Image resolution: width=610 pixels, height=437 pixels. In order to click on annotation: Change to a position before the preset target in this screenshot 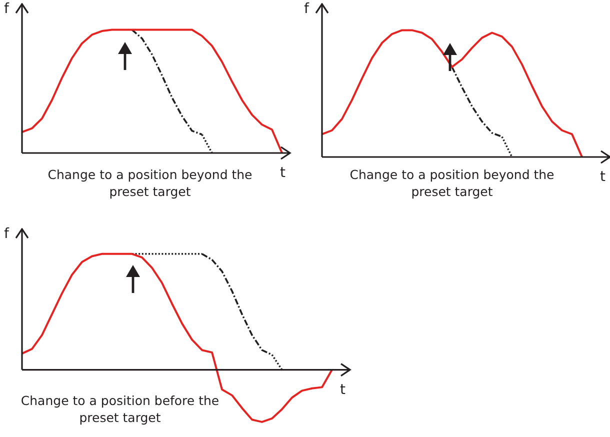, I will do `click(120, 409)`.